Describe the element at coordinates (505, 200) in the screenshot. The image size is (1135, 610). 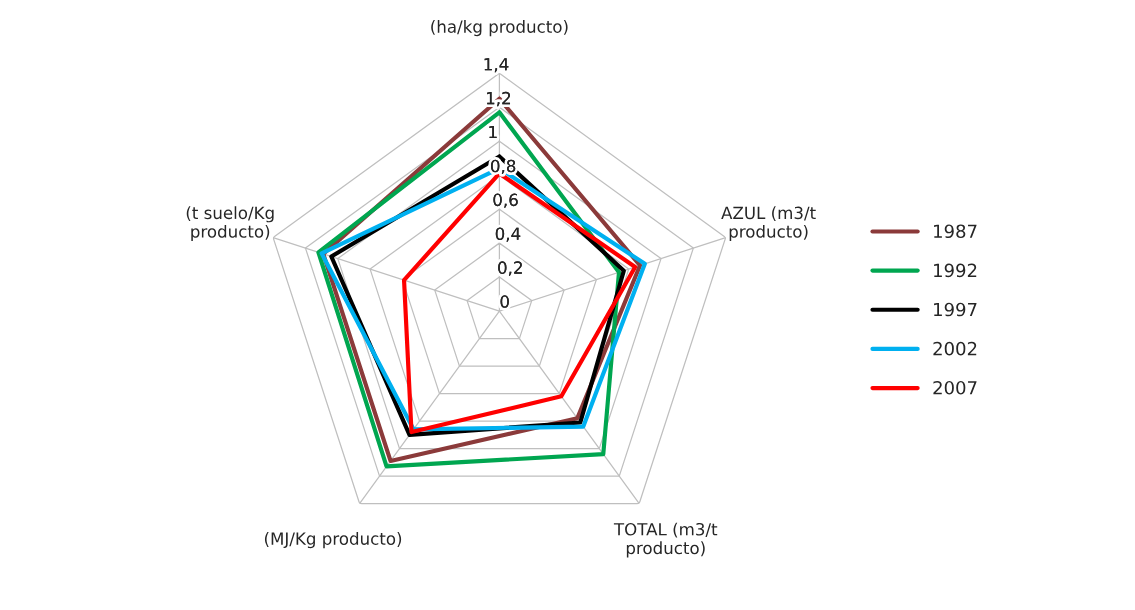
I see `y-tick-label: 0,6` at that location.